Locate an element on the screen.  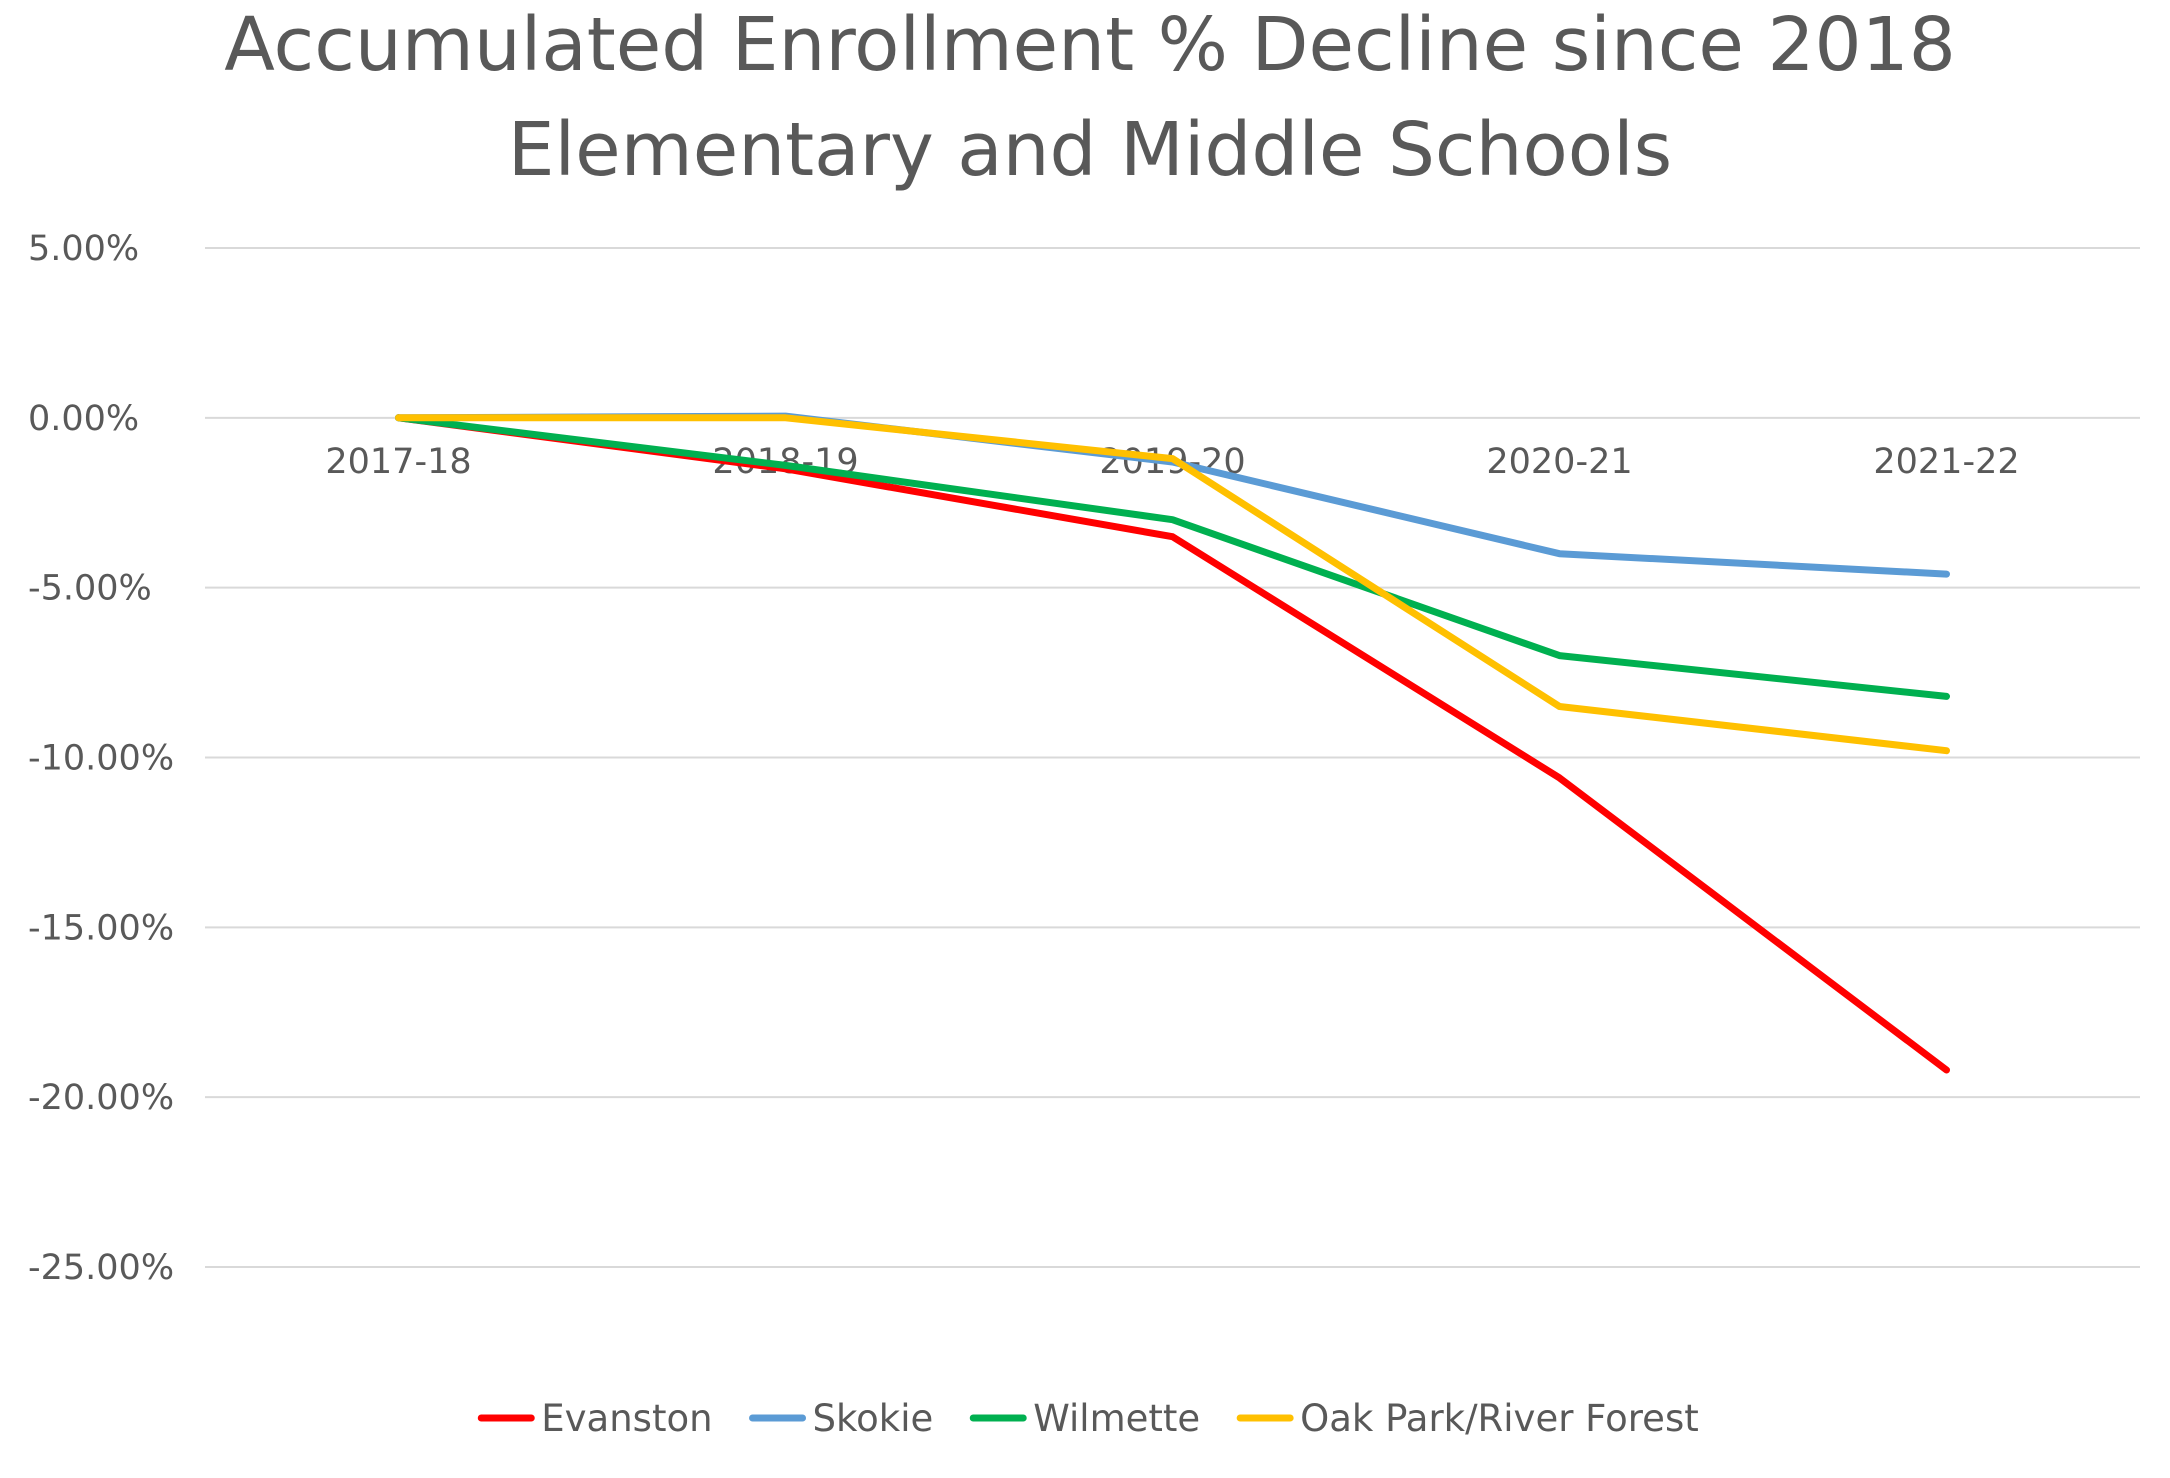
x-tick-label: 2017-18 is located at coordinates (398, 462).